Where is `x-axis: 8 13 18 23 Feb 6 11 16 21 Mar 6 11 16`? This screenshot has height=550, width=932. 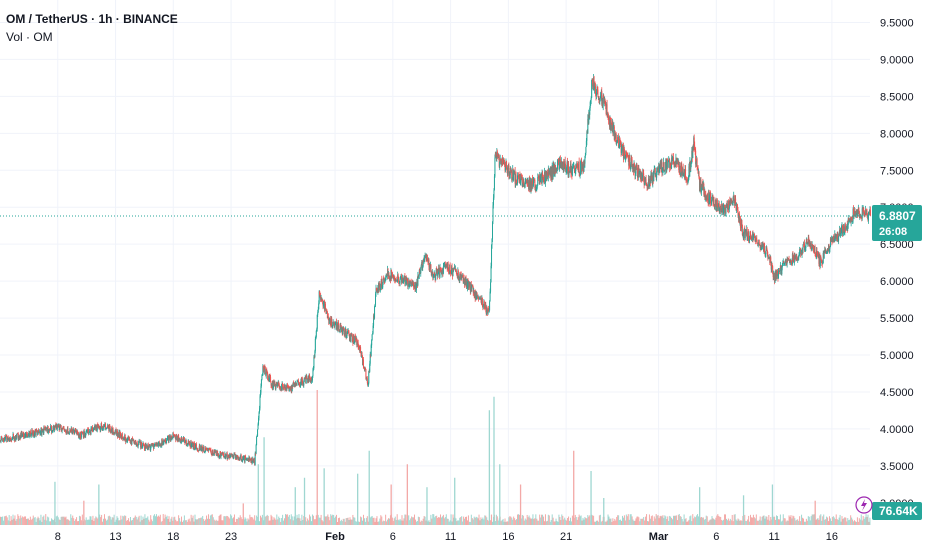
x-axis: 8 13 18 23 Feb 6 11 16 21 Mar 6 11 16 is located at coordinates (446, 537).